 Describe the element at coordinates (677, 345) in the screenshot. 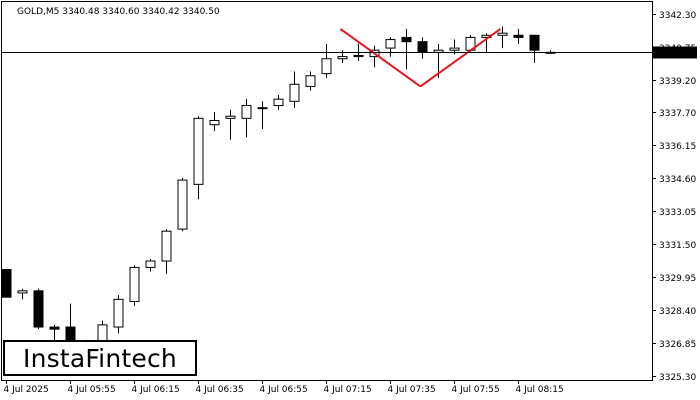

I see `y-tick-label-10: 3326.85` at that location.